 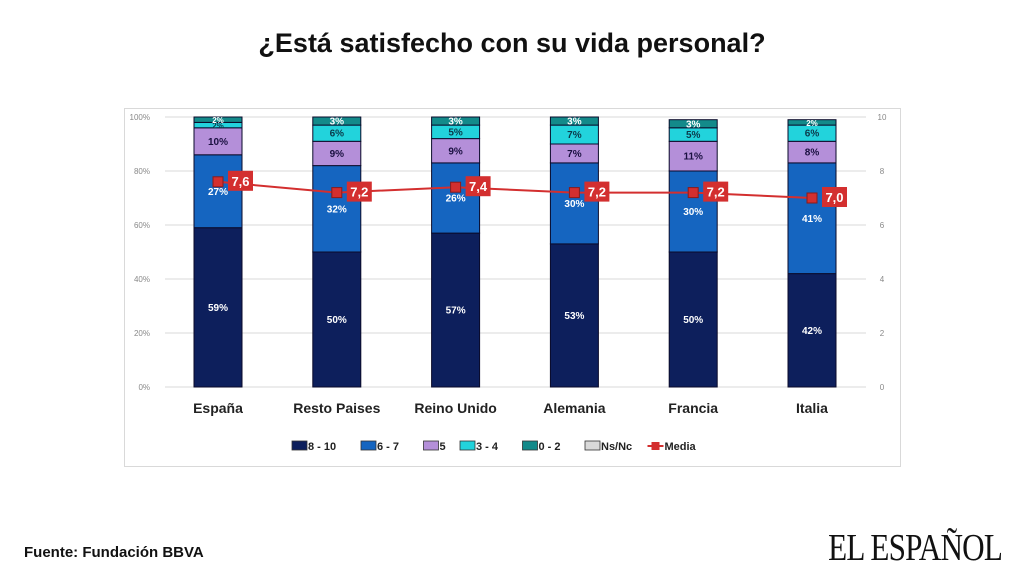 I want to click on y-left-tick-label: 0%, so click(x=144, y=387).